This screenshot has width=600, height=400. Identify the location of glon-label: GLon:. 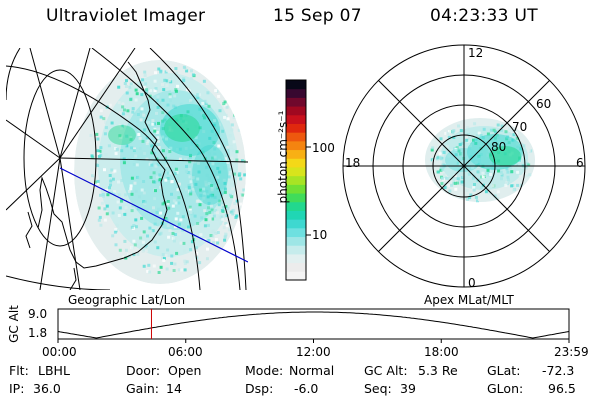
(505, 388).